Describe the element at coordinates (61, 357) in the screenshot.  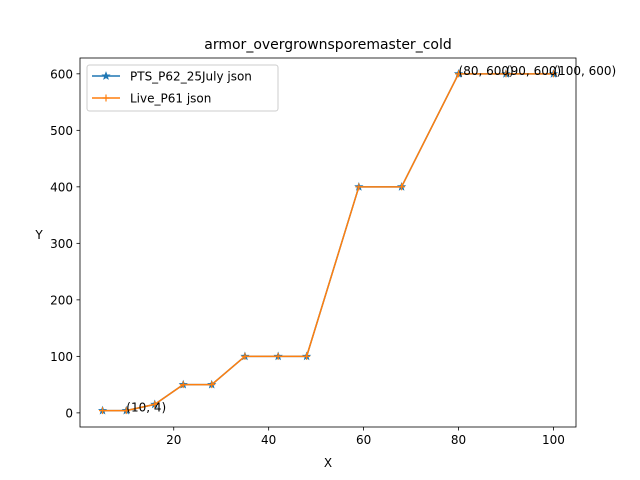
I see `y-tick-label: 100` at that location.